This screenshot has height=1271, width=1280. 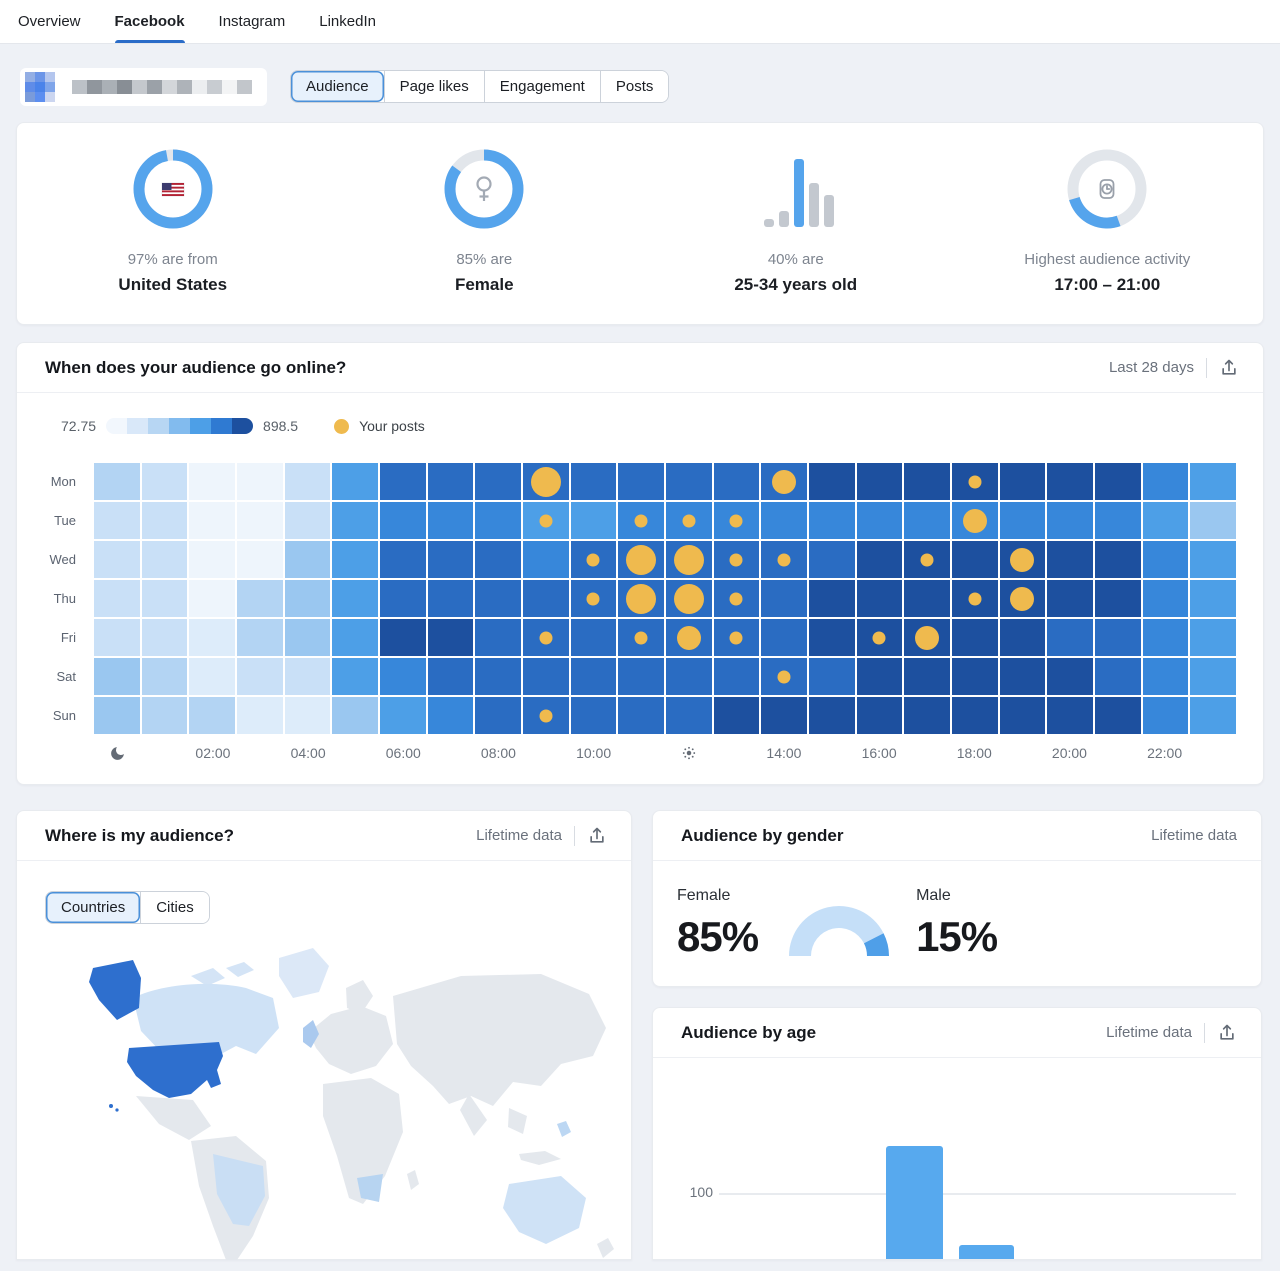 What do you see at coordinates (336, 1098) in the screenshot?
I see `world-map` at bounding box center [336, 1098].